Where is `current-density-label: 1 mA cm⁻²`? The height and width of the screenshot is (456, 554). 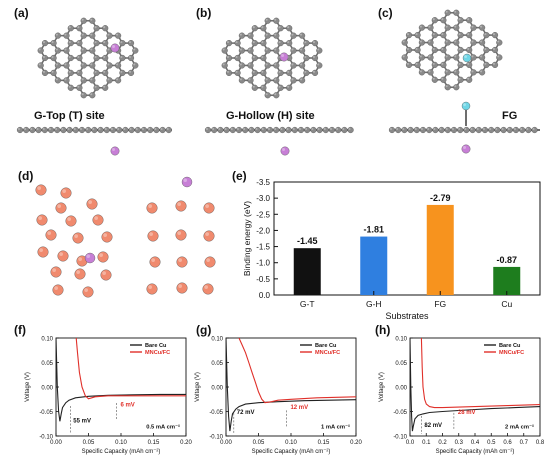
current-density-label: 1 mA cm⁻² is located at coordinates (335, 427).